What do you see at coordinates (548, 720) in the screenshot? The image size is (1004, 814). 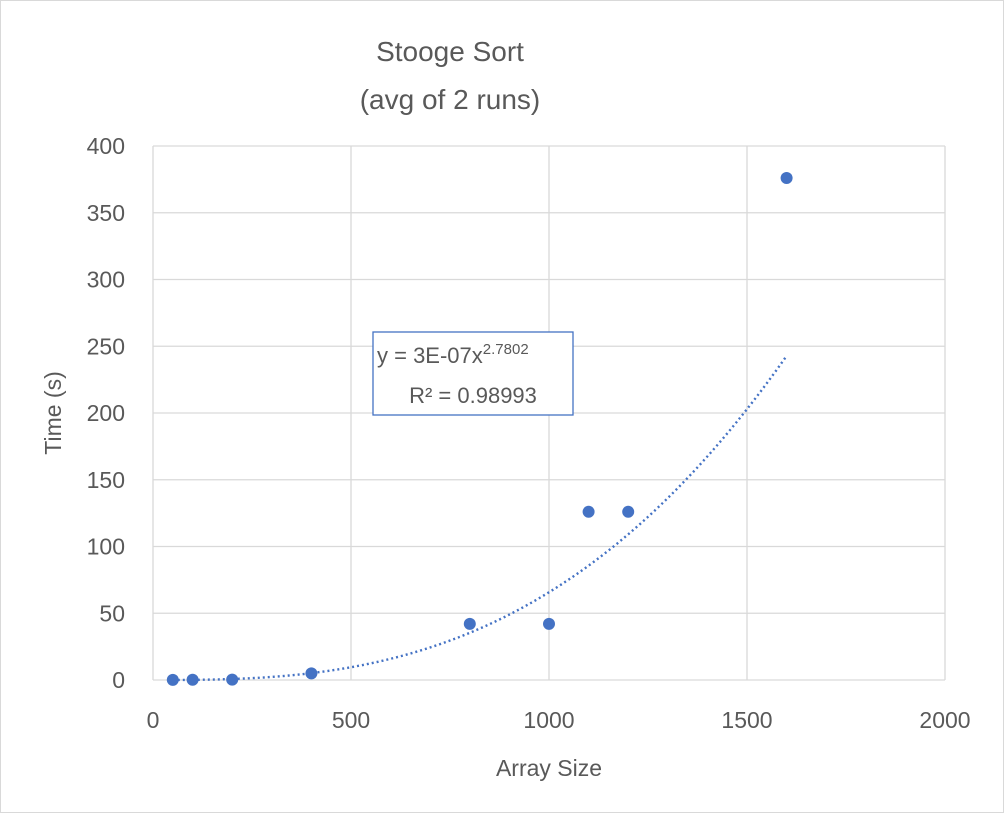 I see `x-tick-label: 1000` at bounding box center [548, 720].